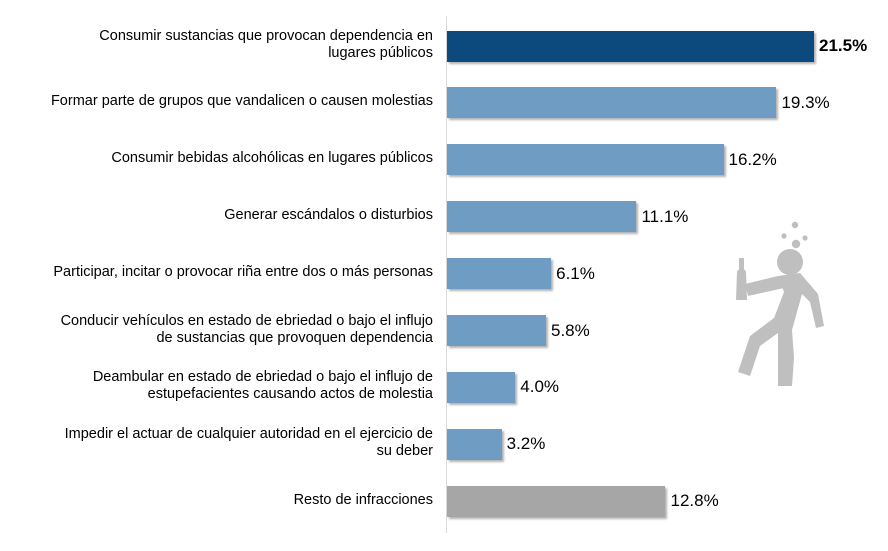  Describe the element at coordinates (526, 444) in the screenshot. I see `data-label: 3.2%` at that location.